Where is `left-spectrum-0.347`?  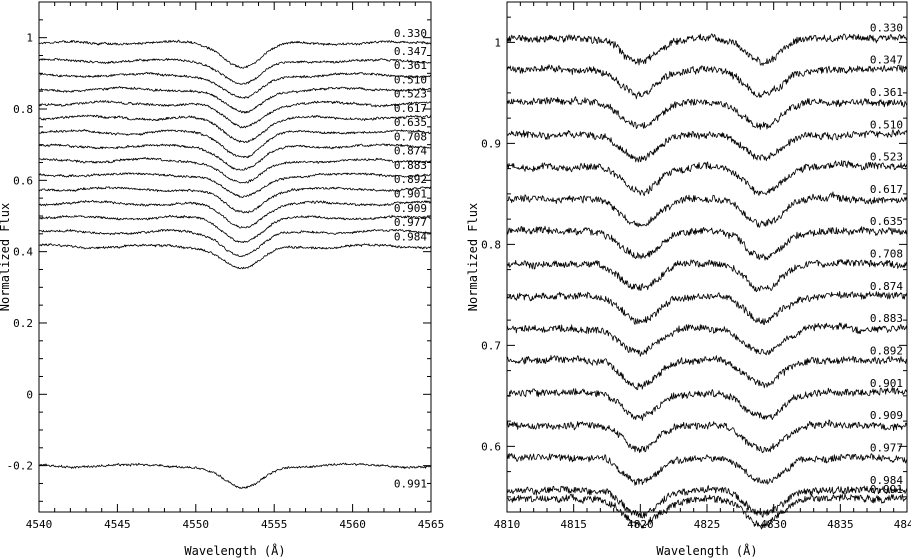
left-spectrum-0.347 is located at coordinates (234, 71).